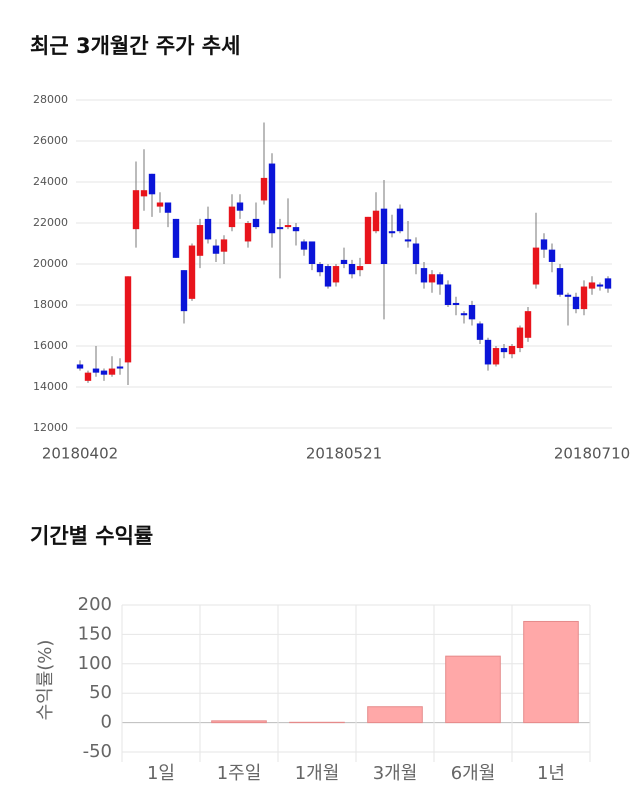  I want to click on y-tick-label: 20000, so click(50, 263).